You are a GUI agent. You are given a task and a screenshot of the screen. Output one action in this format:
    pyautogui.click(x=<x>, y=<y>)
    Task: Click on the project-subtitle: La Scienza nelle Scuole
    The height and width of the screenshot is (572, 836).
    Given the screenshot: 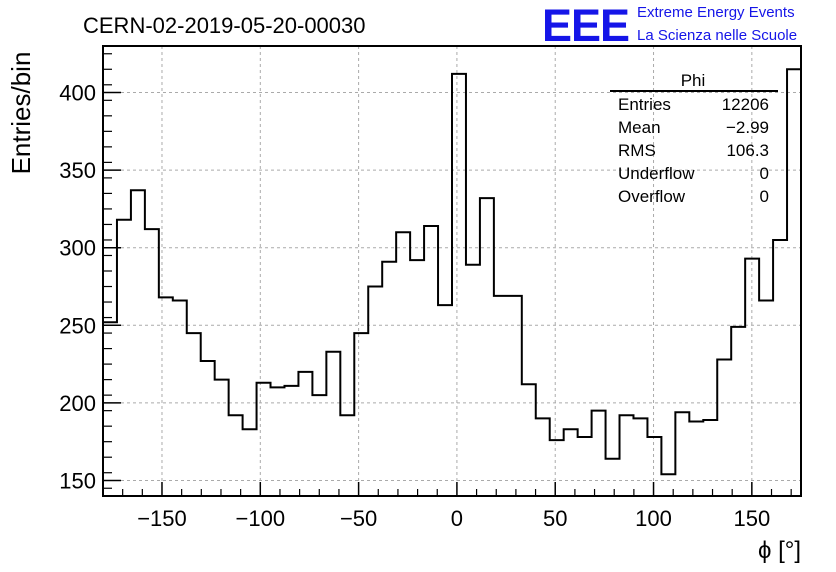 What is the action you would take?
    pyautogui.click(x=717, y=35)
    